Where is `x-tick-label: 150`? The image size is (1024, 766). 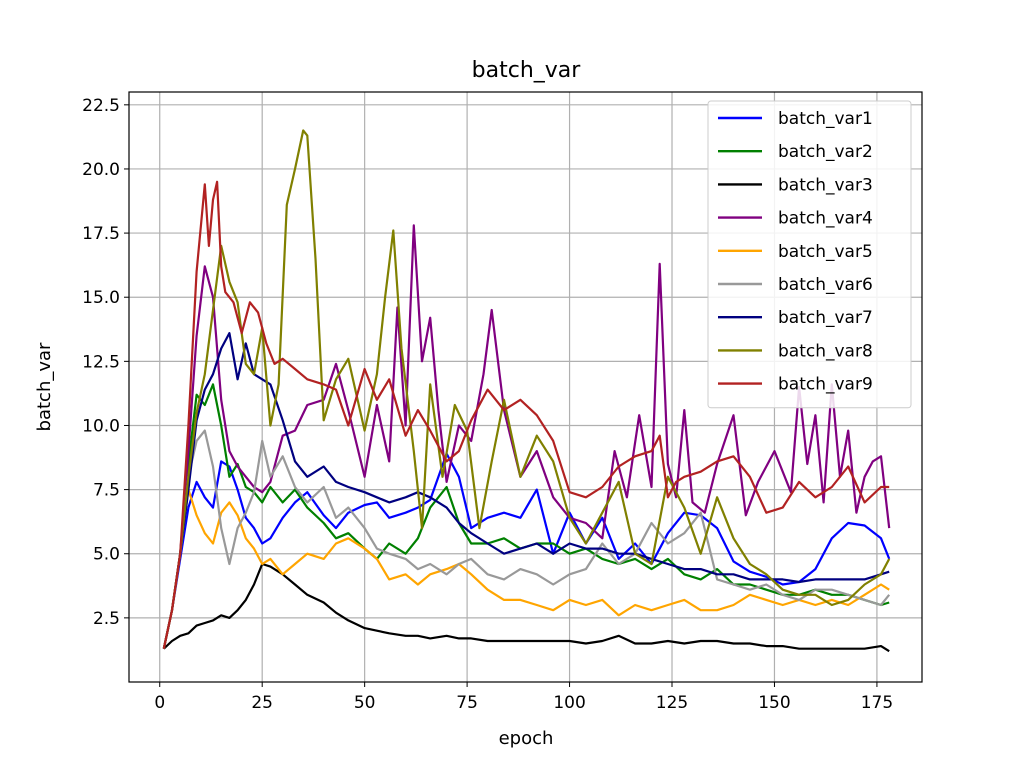
x-tick-label: 150 is located at coordinates (774, 703).